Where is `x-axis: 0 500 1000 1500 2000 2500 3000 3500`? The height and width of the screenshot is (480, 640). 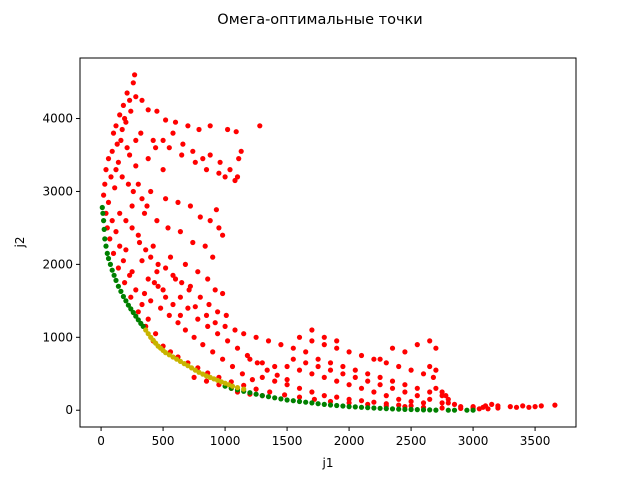
x-axis: 0 500 1000 1500 2000 2500 3000 3500 is located at coordinates (323, 437).